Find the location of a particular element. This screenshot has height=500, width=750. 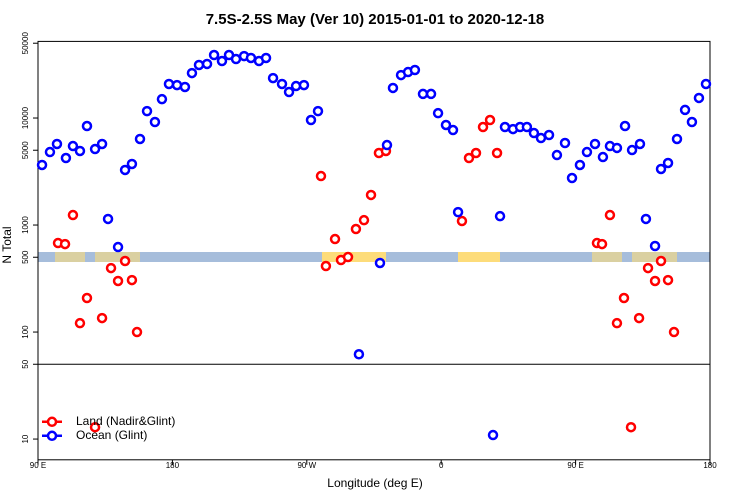

legend-label: Land (Nadir&Glint) is located at coordinates (125, 421).